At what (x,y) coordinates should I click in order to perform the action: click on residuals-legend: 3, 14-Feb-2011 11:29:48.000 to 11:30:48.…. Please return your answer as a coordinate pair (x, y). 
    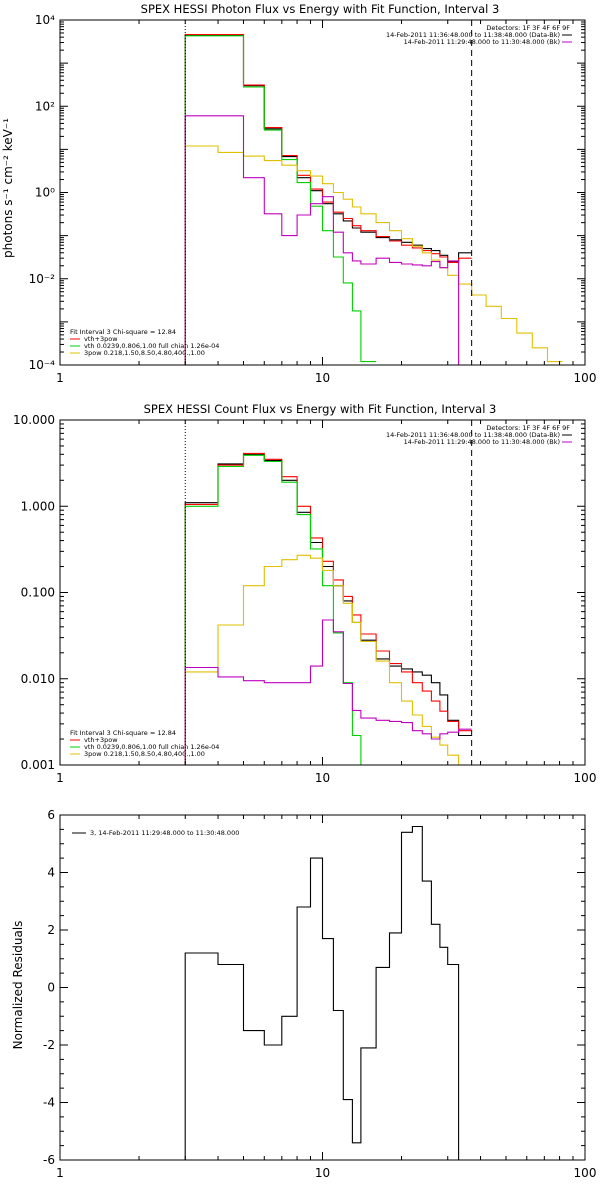
    Looking at the image, I should click on (155, 833).